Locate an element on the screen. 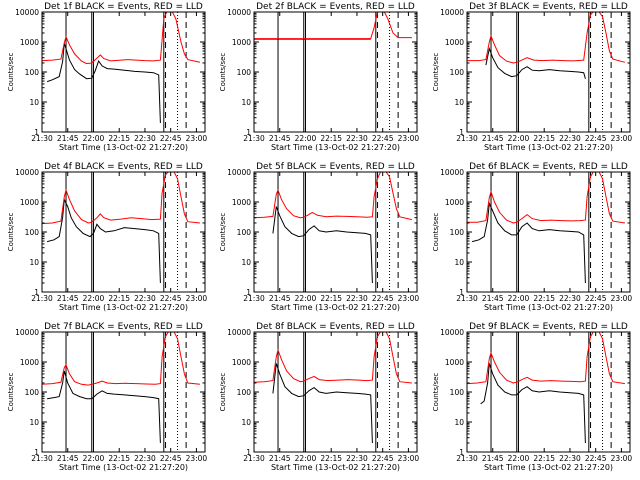 The width and height of the screenshot is (640, 480). chart-title: Det 2f BLACK = Events, RED = LLD is located at coordinates (335, 7).